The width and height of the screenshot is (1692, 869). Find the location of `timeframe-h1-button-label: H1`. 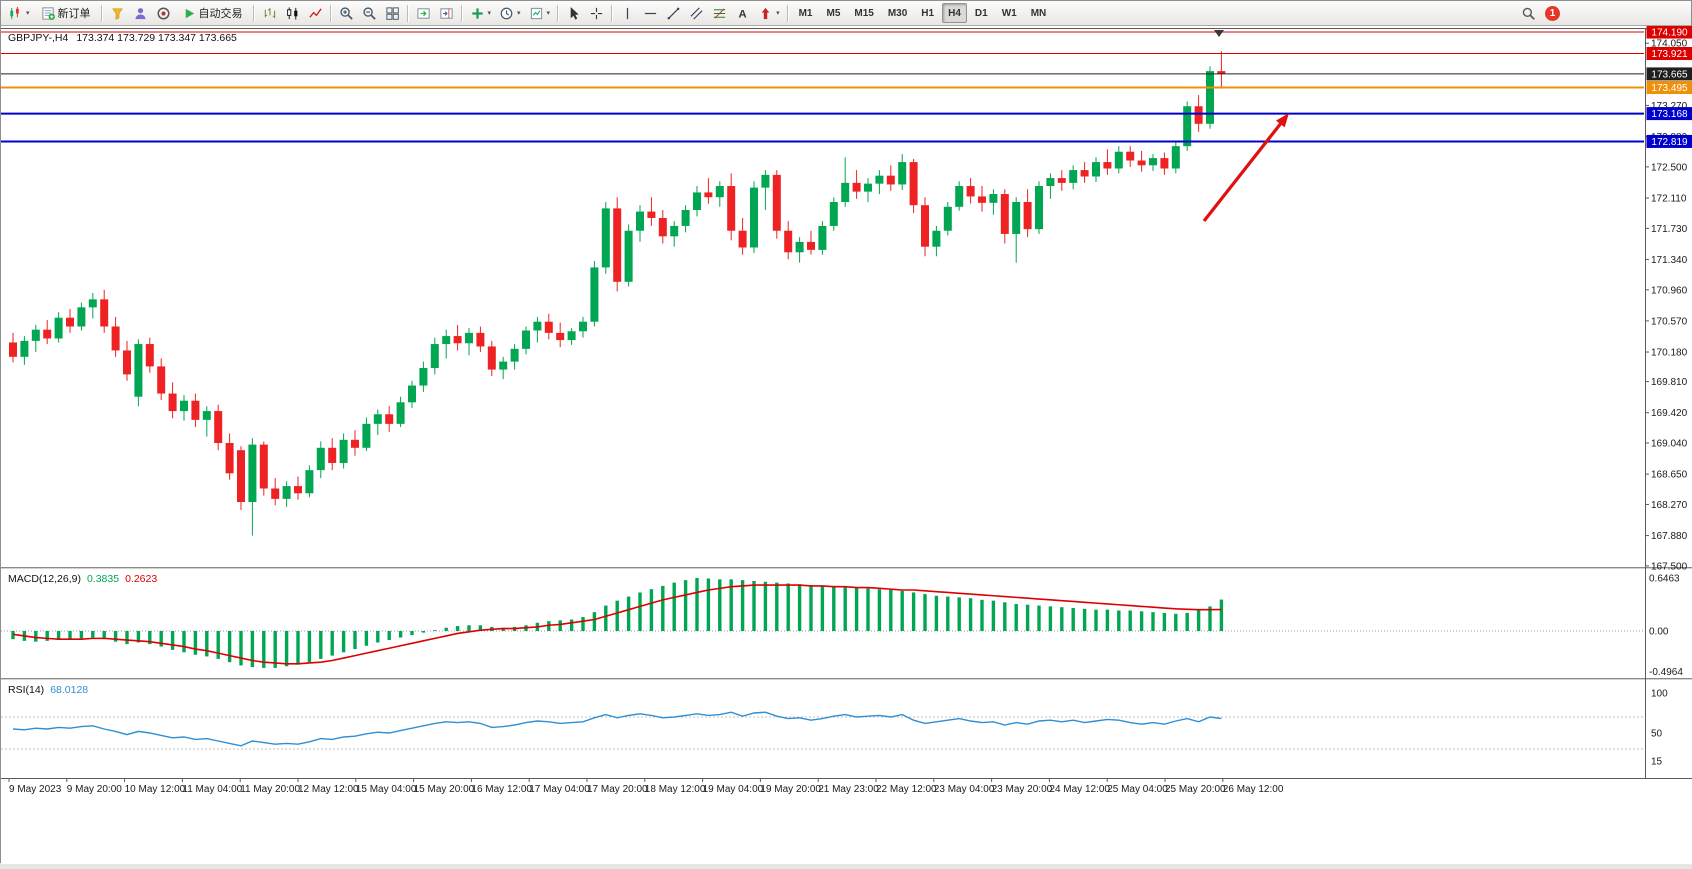

timeframe-h1-button-label: H1 is located at coordinates (927, 13).